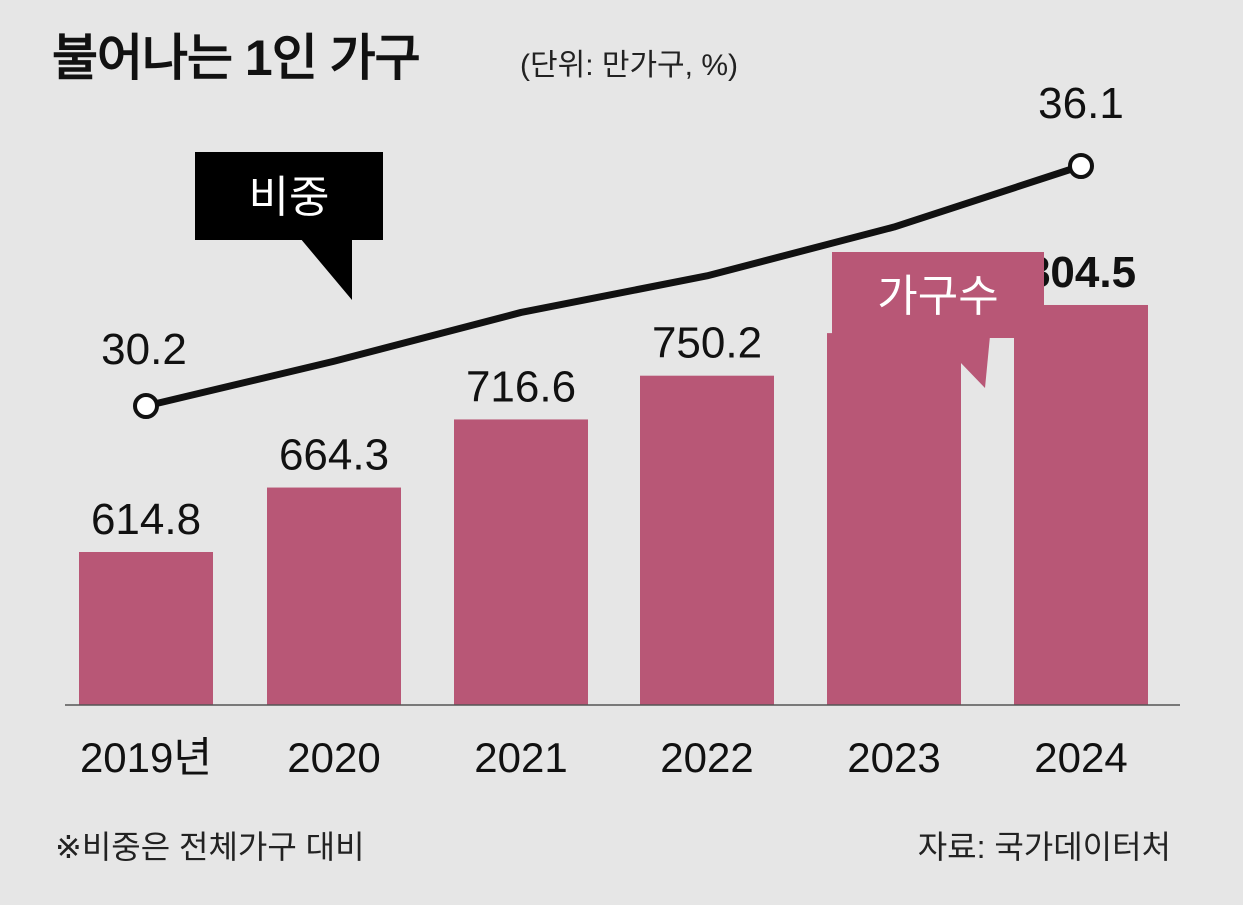 The image size is (1243, 905). I want to click on x-tick-label-0: 2019년, so click(146, 757).